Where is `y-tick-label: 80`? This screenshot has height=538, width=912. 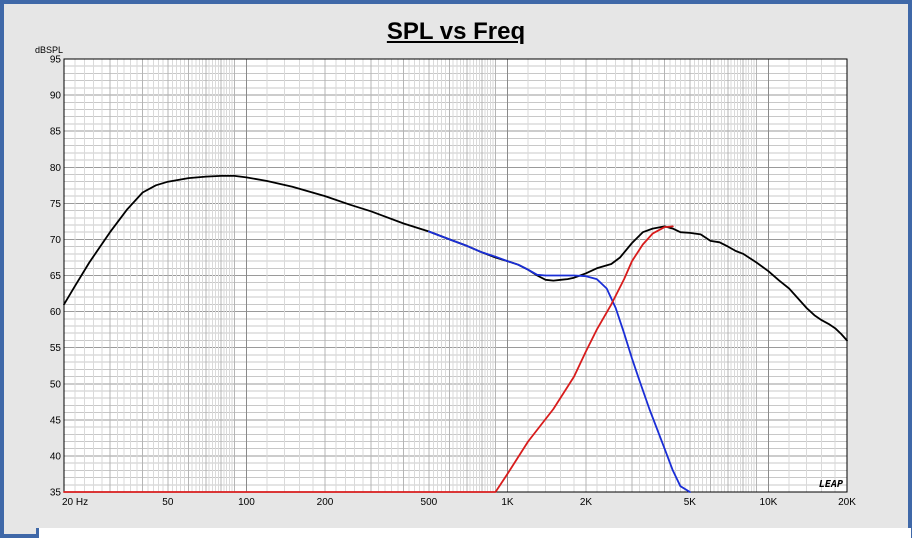 y-tick-label: 80 is located at coordinates (56, 168).